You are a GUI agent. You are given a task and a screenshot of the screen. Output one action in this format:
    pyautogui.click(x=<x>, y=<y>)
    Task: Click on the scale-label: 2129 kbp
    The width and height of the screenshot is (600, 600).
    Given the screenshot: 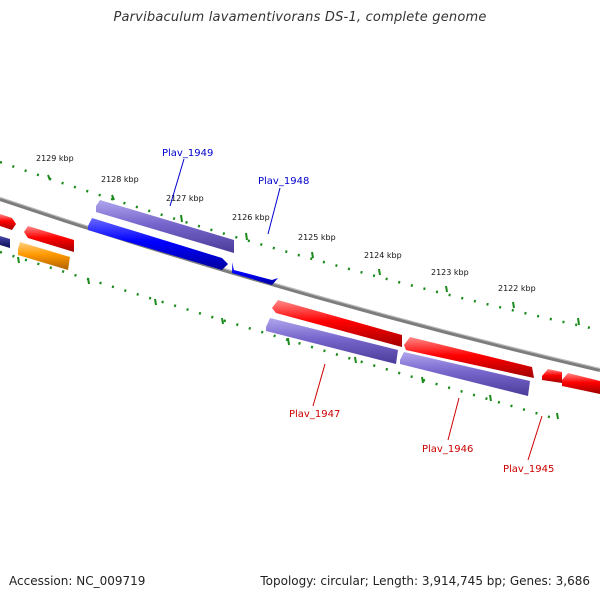 What is the action you would take?
    pyautogui.click(x=55, y=158)
    